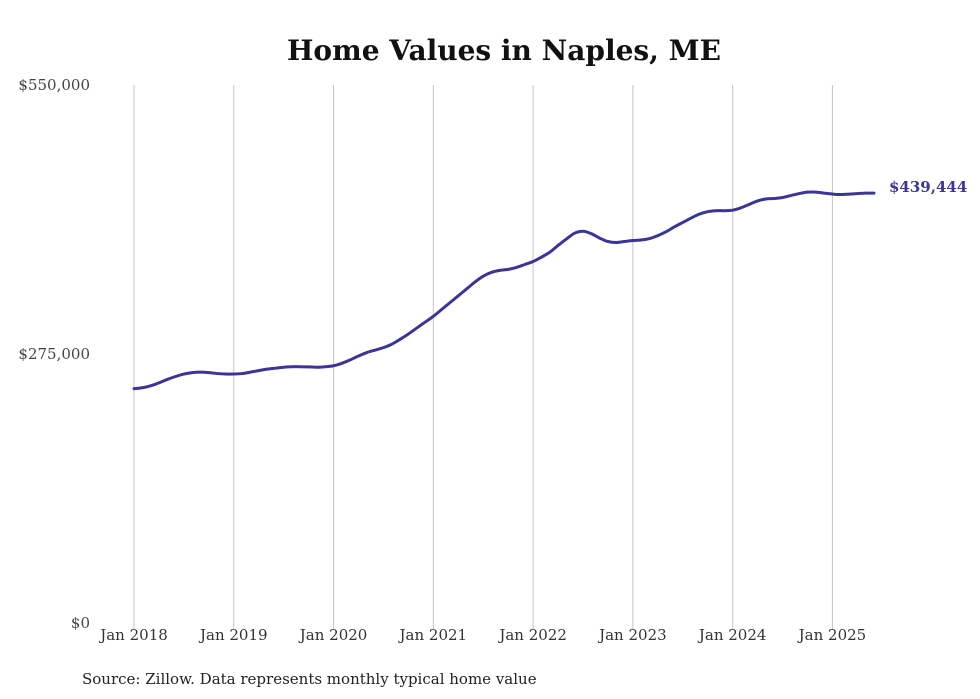 The height and width of the screenshot is (699, 980). What do you see at coordinates (632, 635) in the screenshot?
I see `x-tick-label: Jan 2023` at bounding box center [632, 635].